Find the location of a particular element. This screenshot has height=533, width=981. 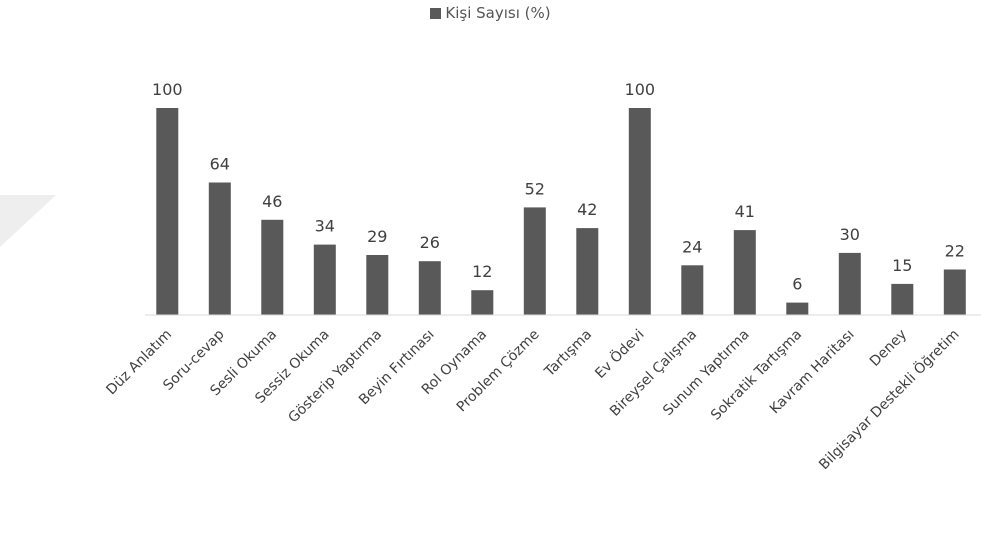

data-label: 12 is located at coordinates (482, 271).